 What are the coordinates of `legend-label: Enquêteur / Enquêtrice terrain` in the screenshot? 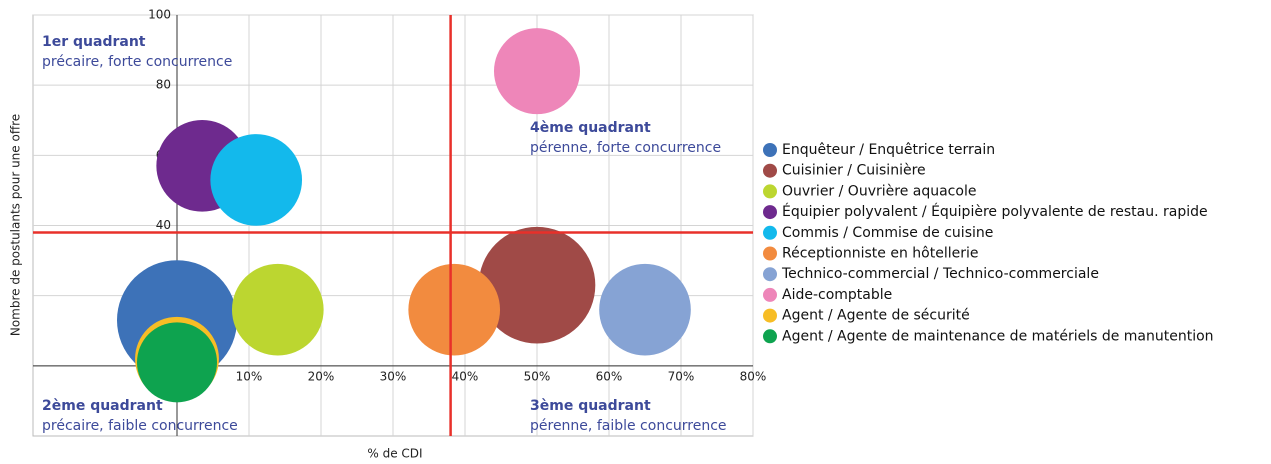 It's located at (888, 150).